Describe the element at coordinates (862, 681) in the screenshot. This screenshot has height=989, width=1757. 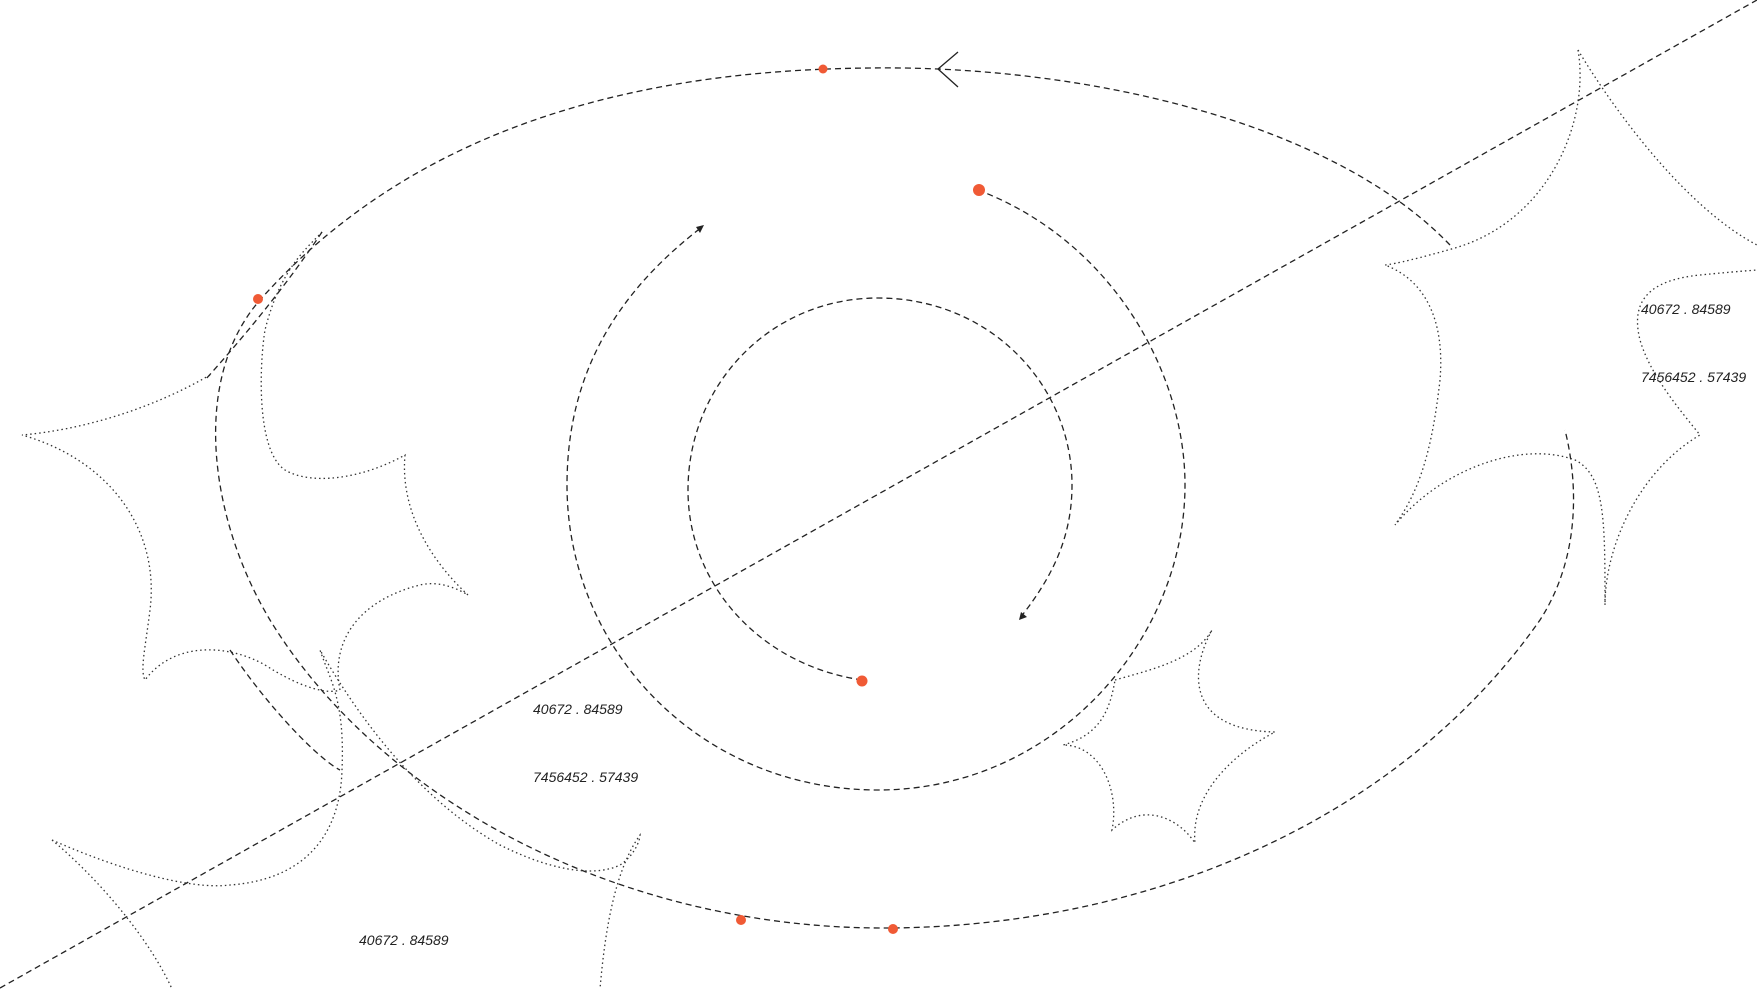
I see `marker-inner` at that location.